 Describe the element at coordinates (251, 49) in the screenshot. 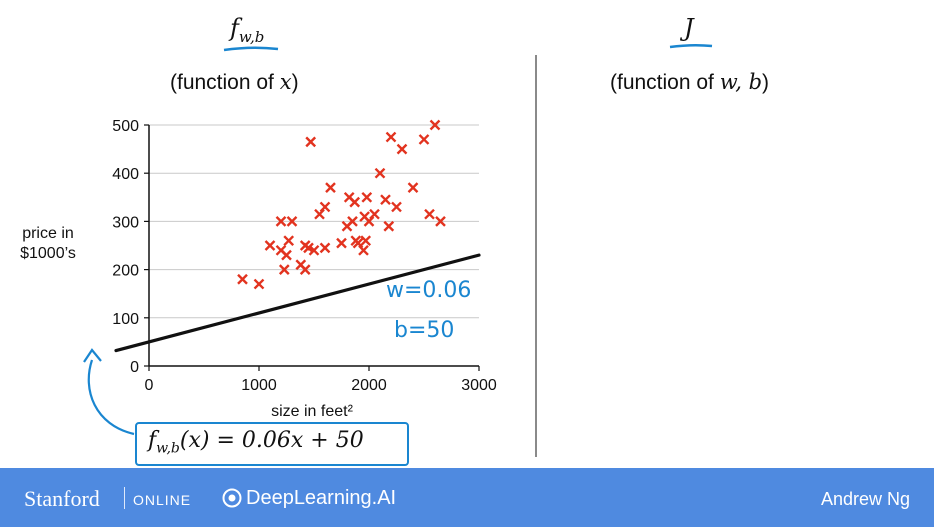

I see `left-title-underline` at that location.